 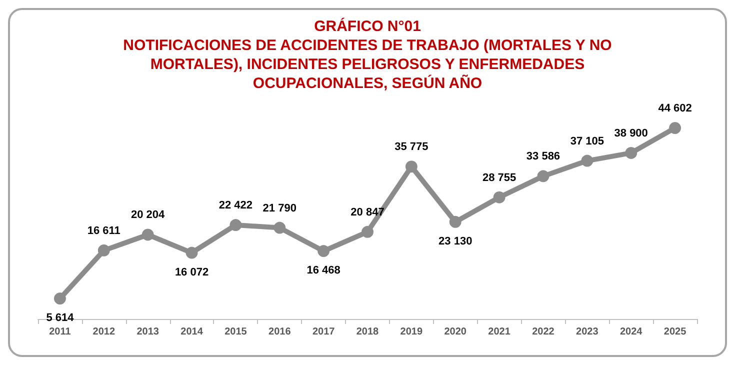 I want to click on chart-subtitle: NOTIFICACIONES DE ACCIDENTES DE TRABAJO (MORTALES Y NO MORTALES), INCIDENTES PELIGROSOS Y ENFERMEDADES OCUPACIONALES, SEGÚN AÑO, so click(x=367, y=64).